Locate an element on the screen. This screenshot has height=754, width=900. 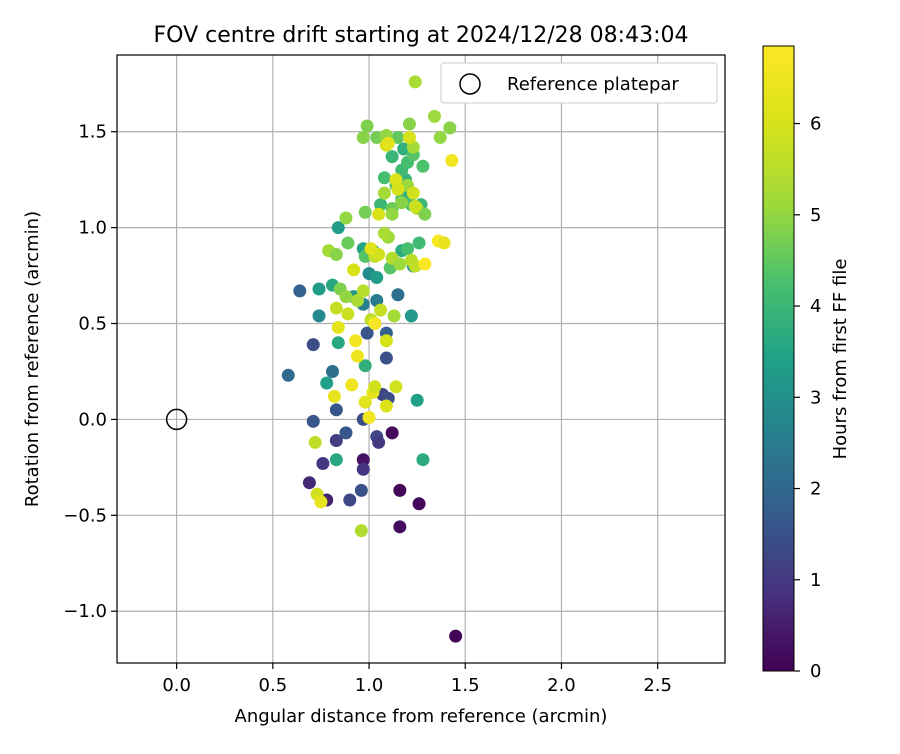
colorbar-tick-label: 3 is located at coordinates (815, 397).